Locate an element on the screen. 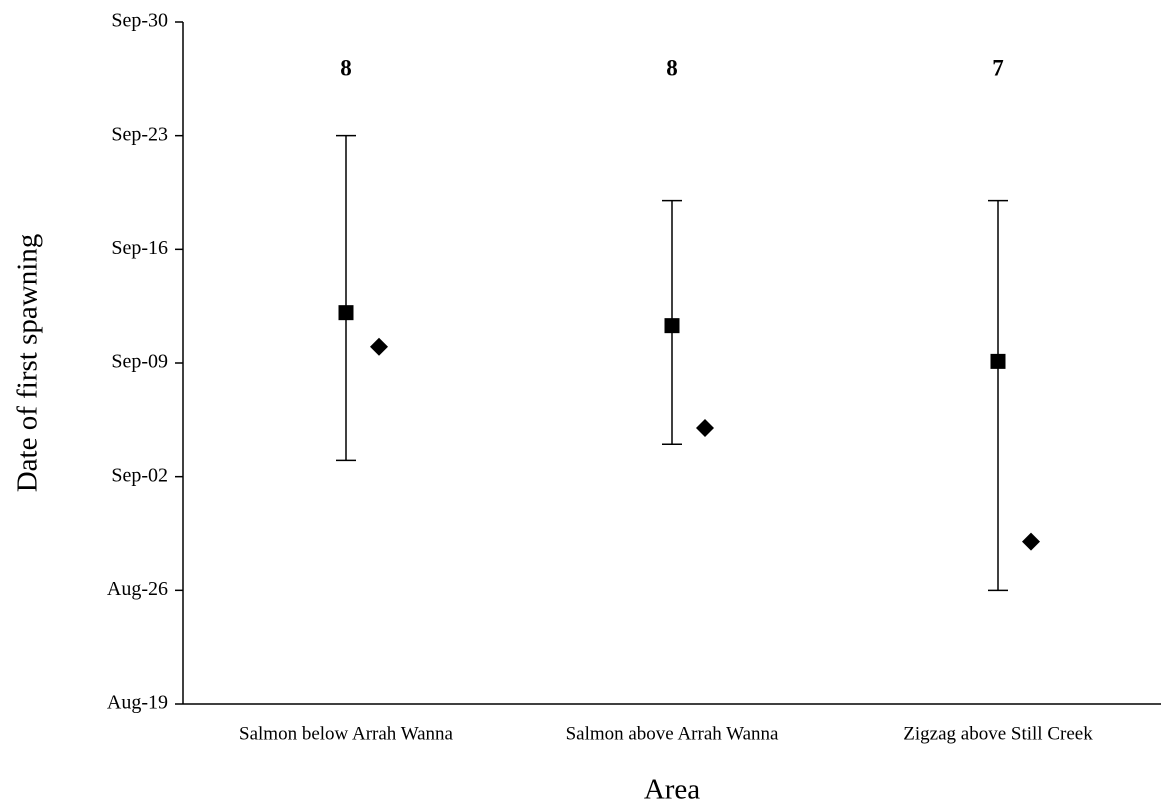 This screenshot has width=1161, height=809. x-tick-label: Salmon below Arrah Wanna is located at coordinates (346, 733).